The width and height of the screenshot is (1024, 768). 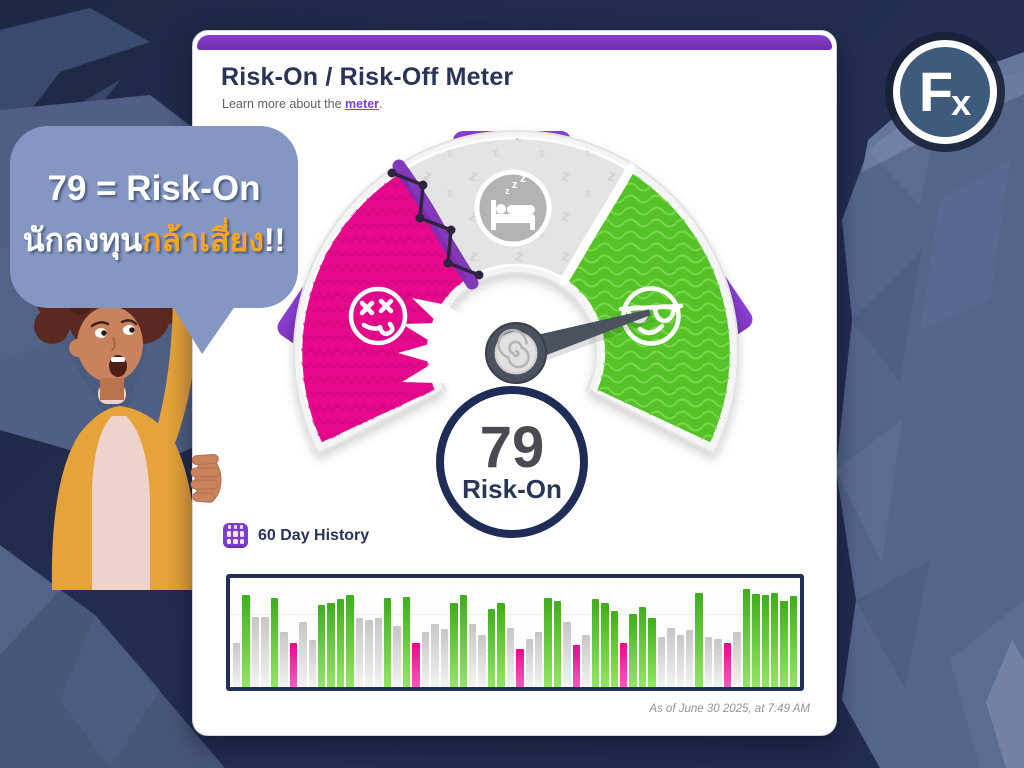 I want to click on speech-bubble-tail, so click(x=204, y=328).